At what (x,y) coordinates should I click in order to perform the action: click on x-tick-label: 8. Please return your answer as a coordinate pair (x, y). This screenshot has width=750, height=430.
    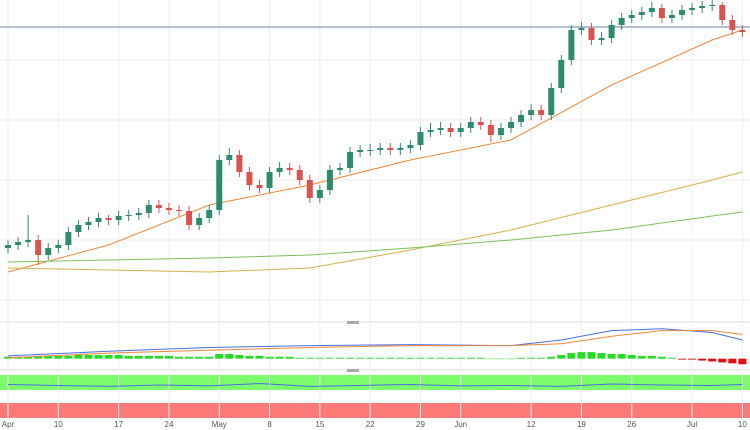
    Looking at the image, I should click on (269, 424).